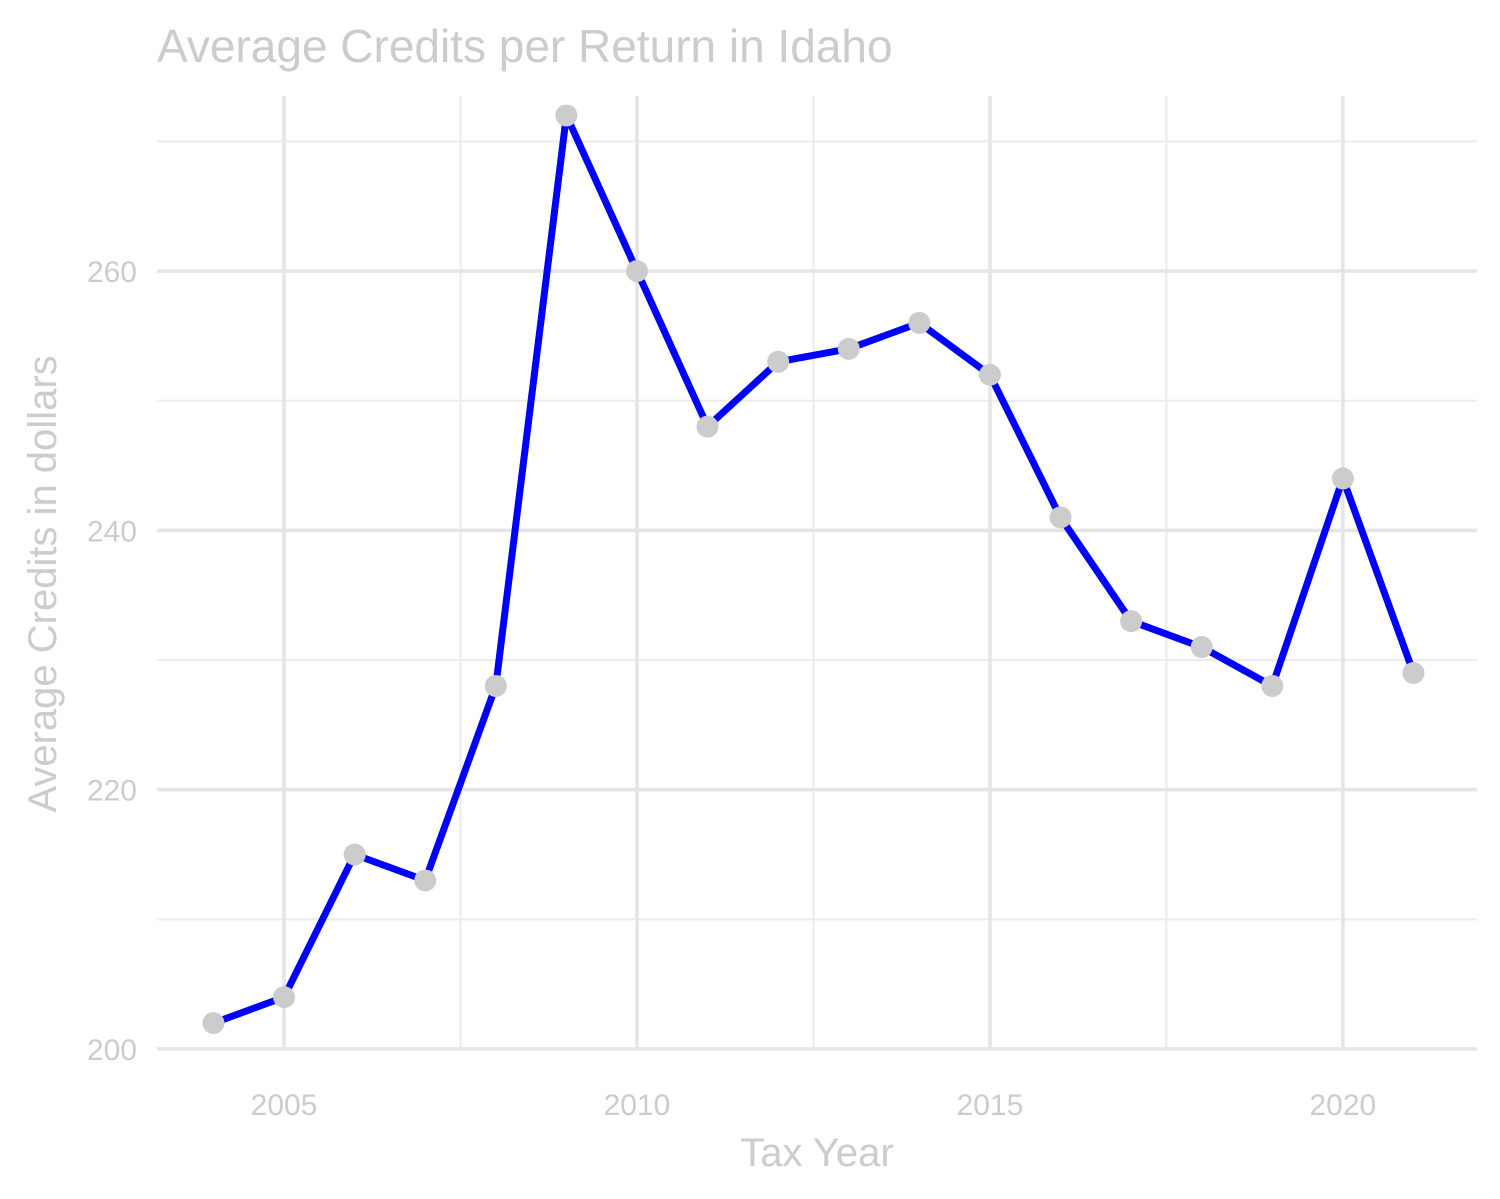 The image size is (1500, 1199). What do you see at coordinates (112, 531) in the screenshot?
I see `y-tick-label: 240` at bounding box center [112, 531].